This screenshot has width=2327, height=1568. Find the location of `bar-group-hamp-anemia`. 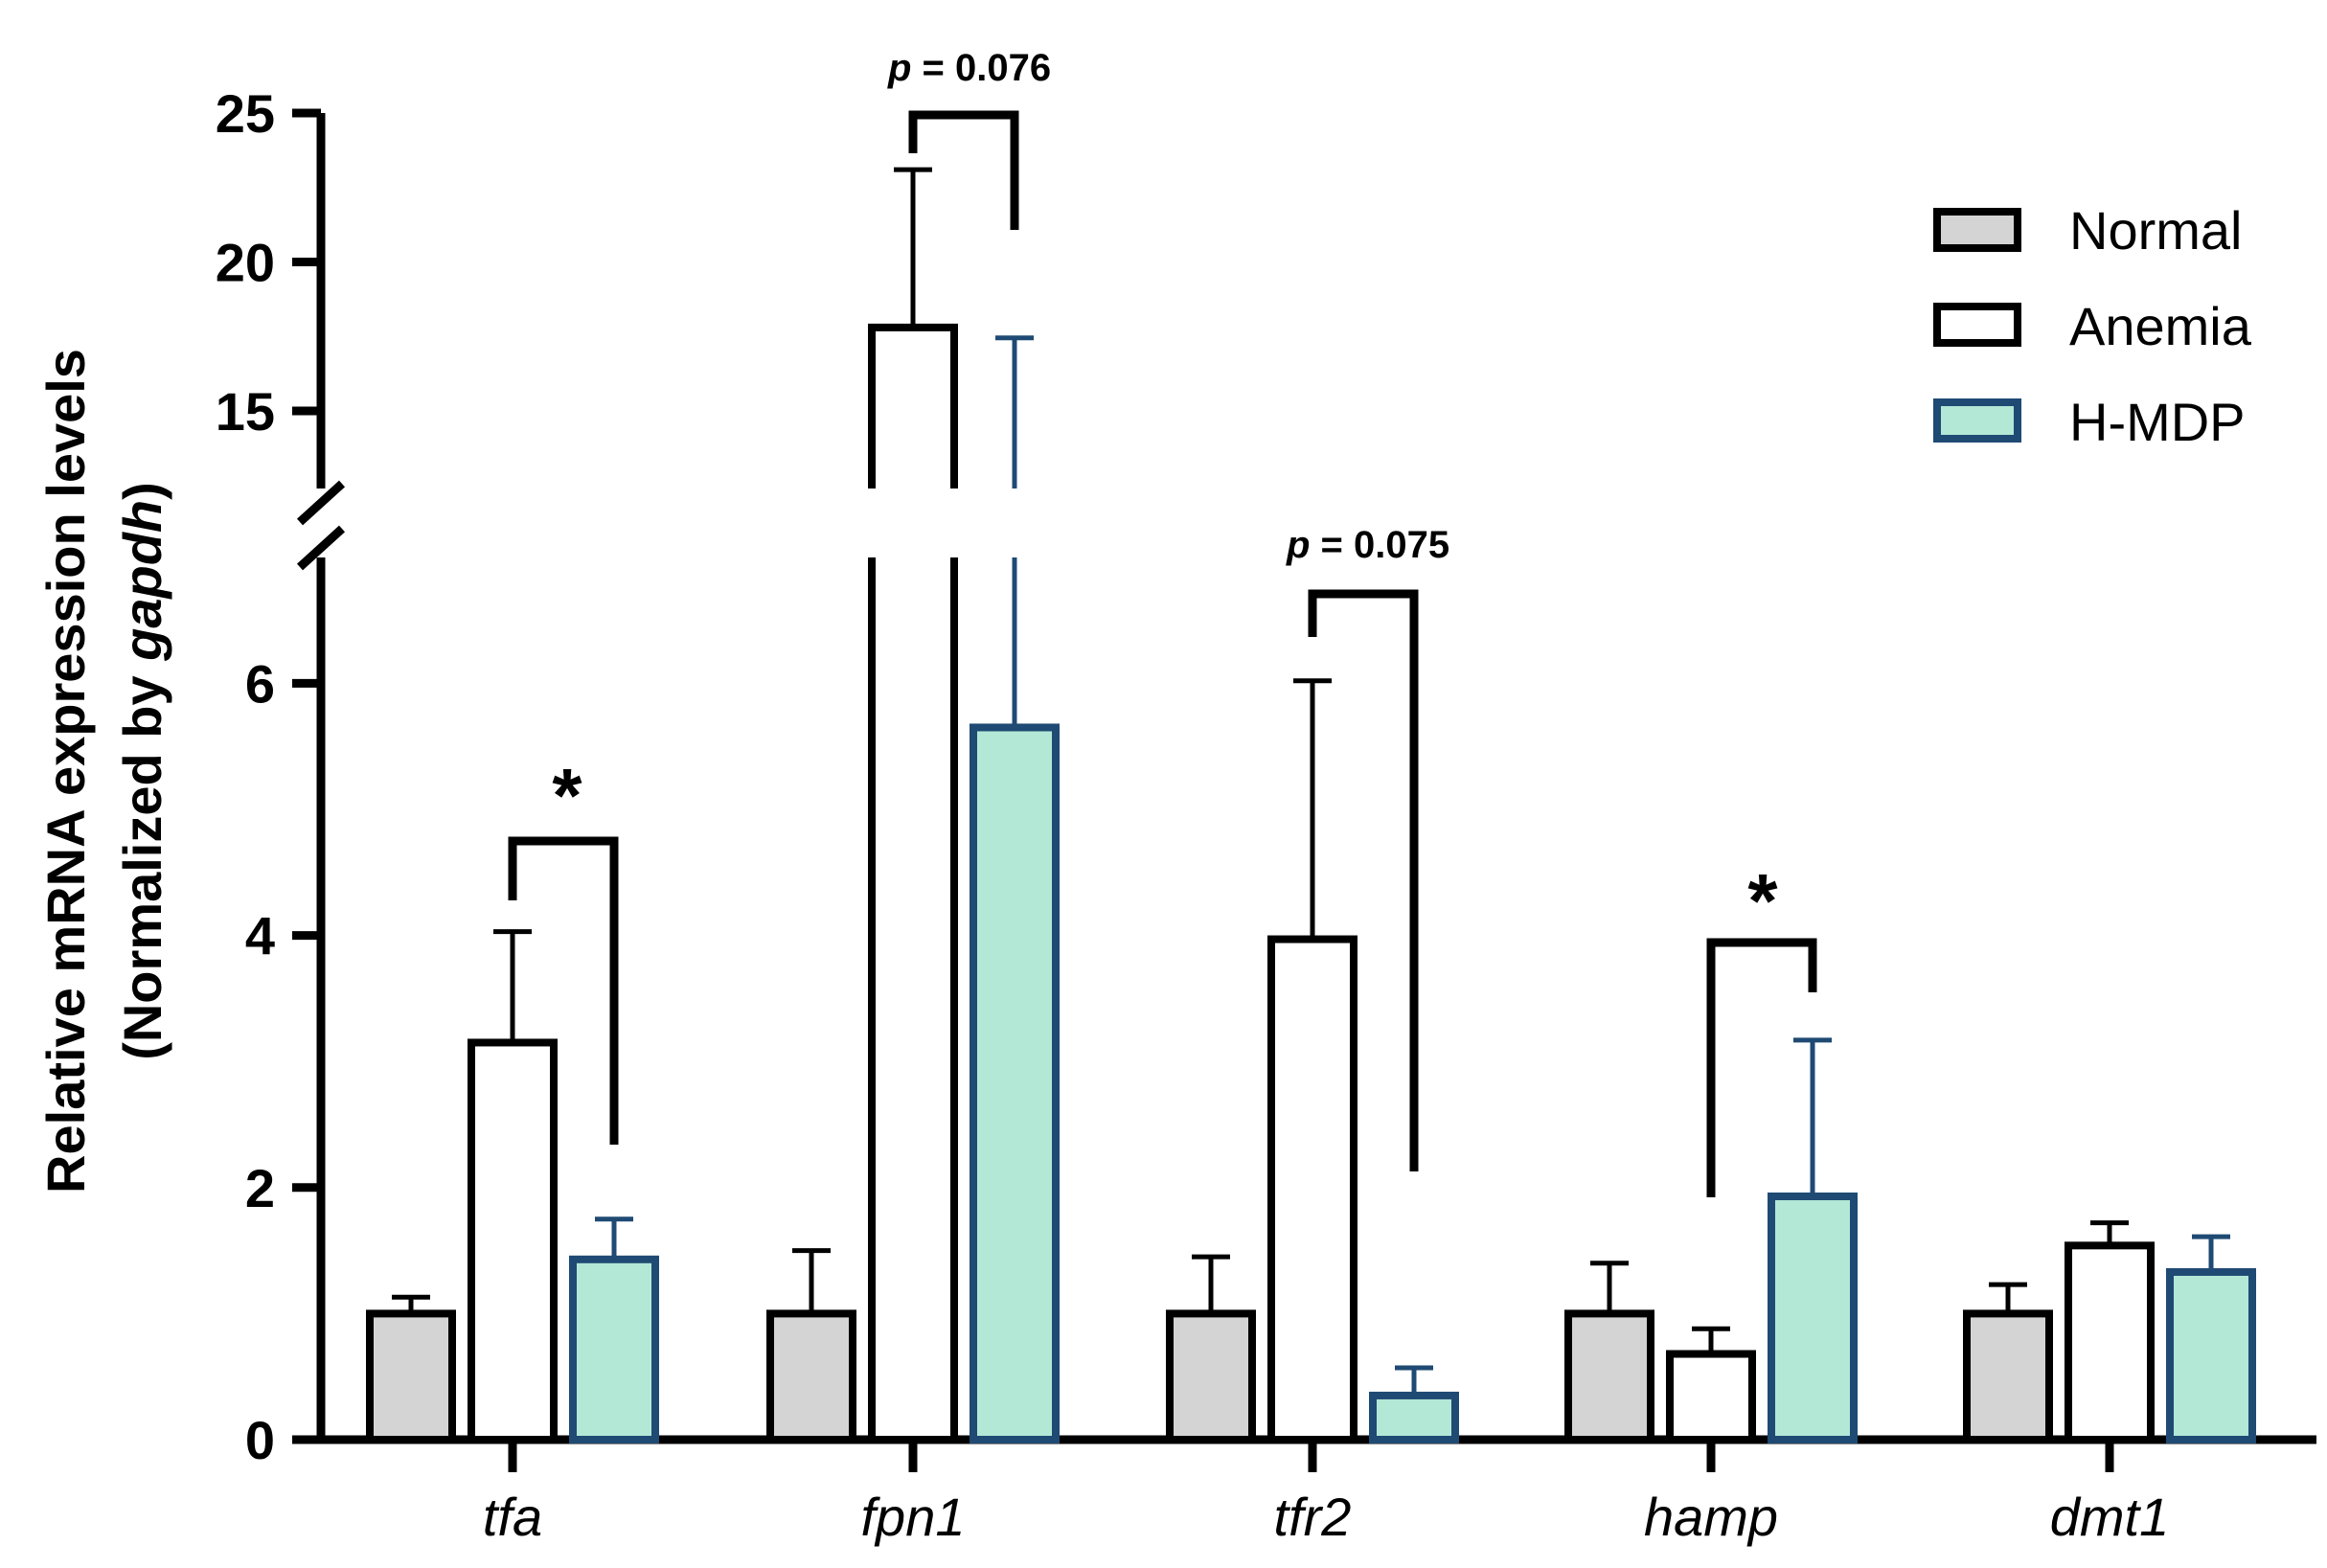

bar-group-hamp-anemia is located at coordinates (1711, 1384).